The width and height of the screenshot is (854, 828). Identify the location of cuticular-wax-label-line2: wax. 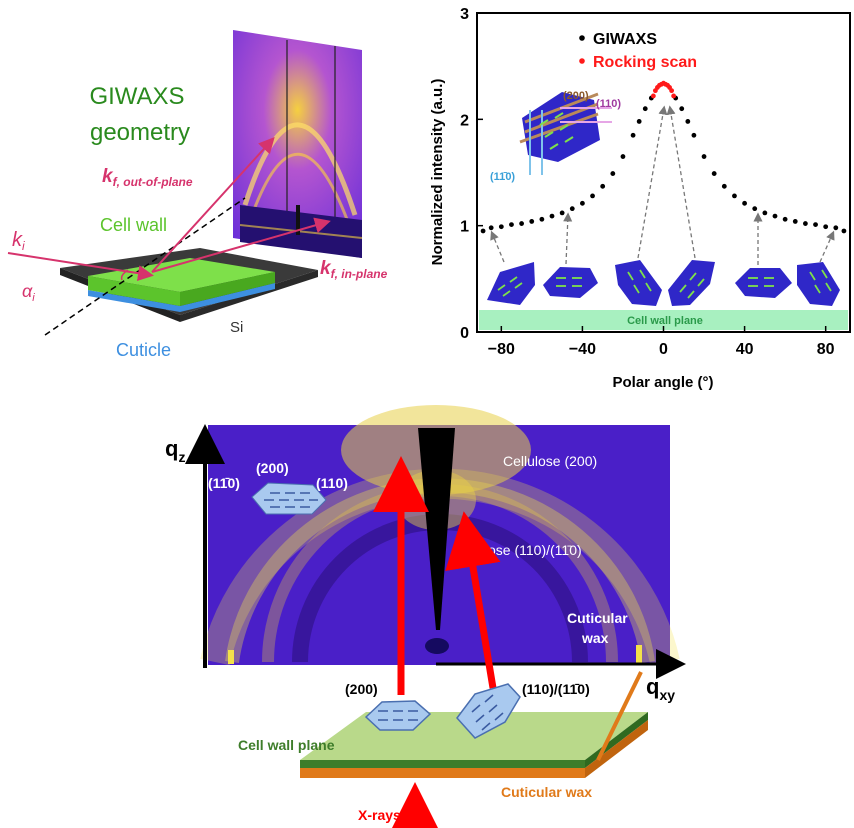
(595, 638).